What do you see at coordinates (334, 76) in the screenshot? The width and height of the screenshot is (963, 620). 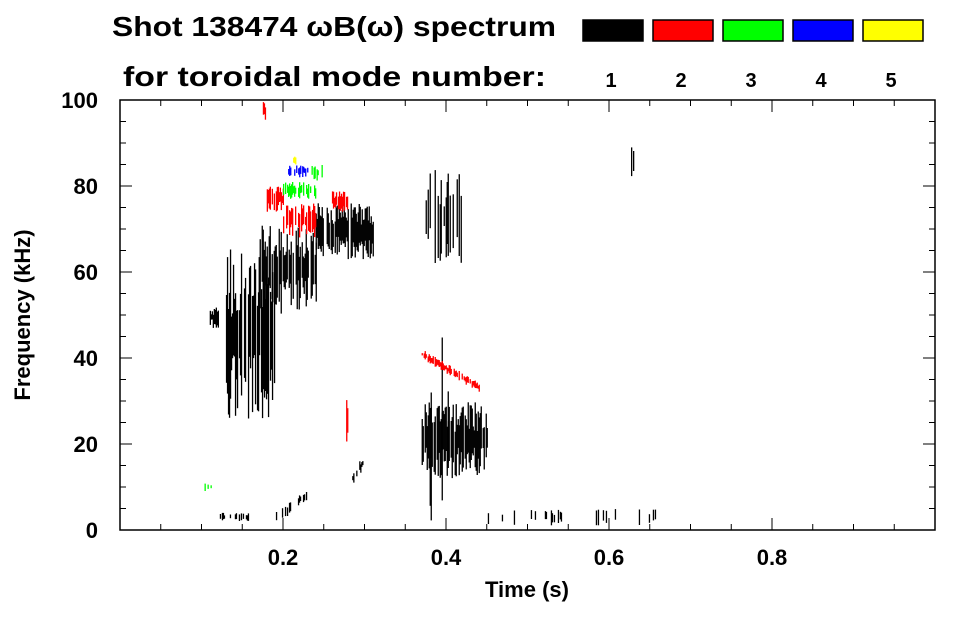 I see `chart-subtitle: for toroidal mode number:` at bounding box center [334, 76].